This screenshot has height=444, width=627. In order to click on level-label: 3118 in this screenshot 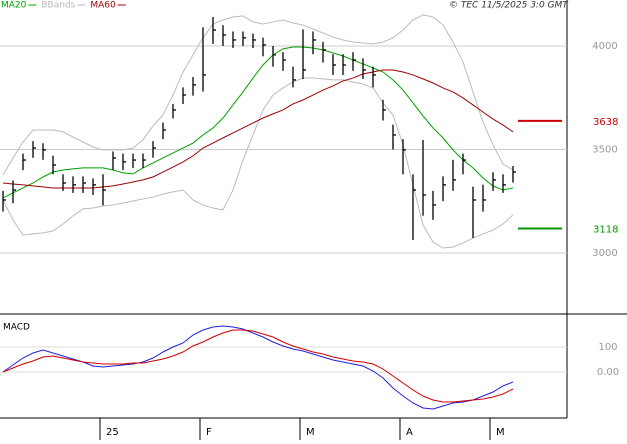, I will do `click(605, 230)`.